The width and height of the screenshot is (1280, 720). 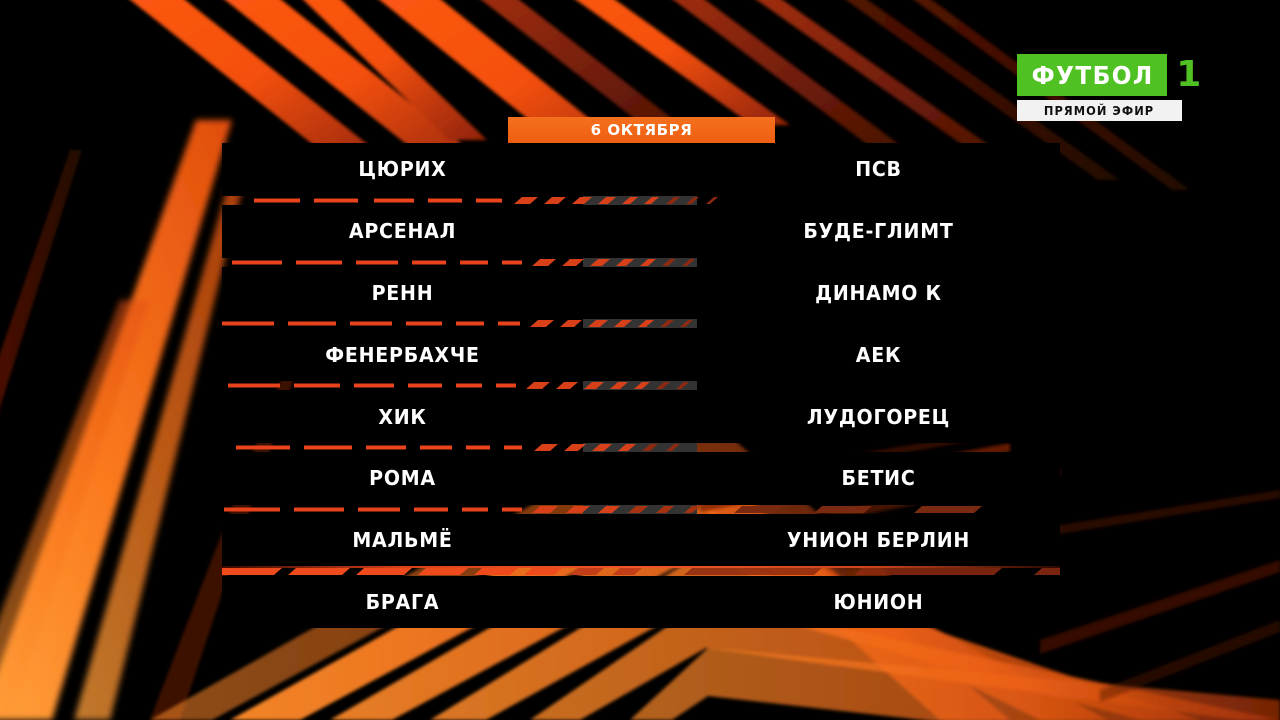 What do you see at coordinates (641, 416) in the screenshot?
I see `fixture-row: ХИК ЛУДОГОРЕЦ` at bounding box center [641, 416].